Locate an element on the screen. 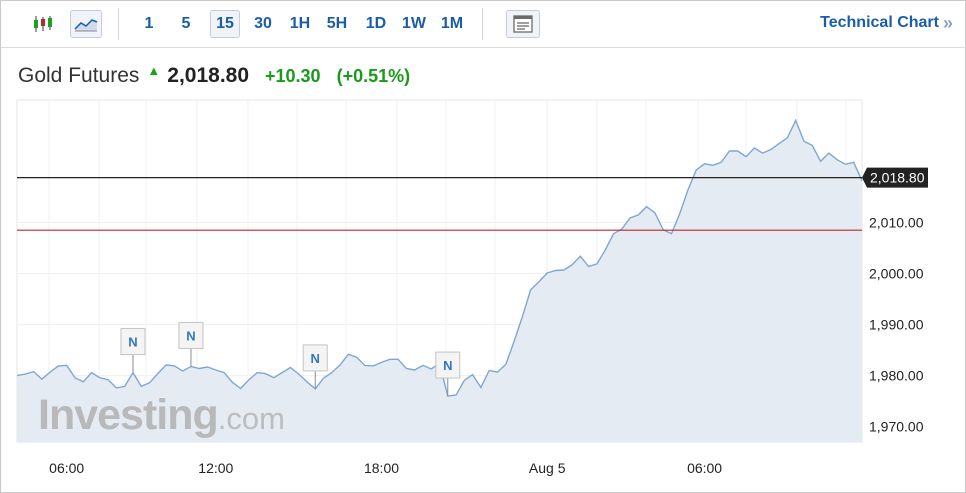  layout-icon is located at coordinates (523, 24).